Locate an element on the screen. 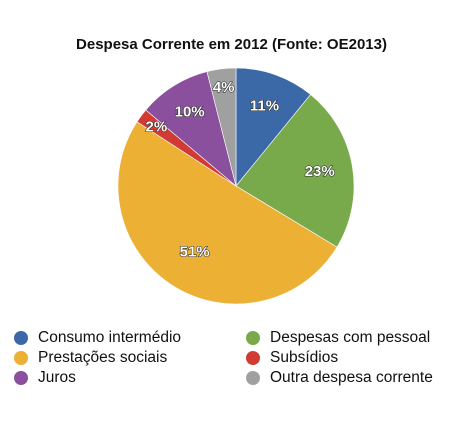  legend-item: Juros is located at coordinates (45, 378).